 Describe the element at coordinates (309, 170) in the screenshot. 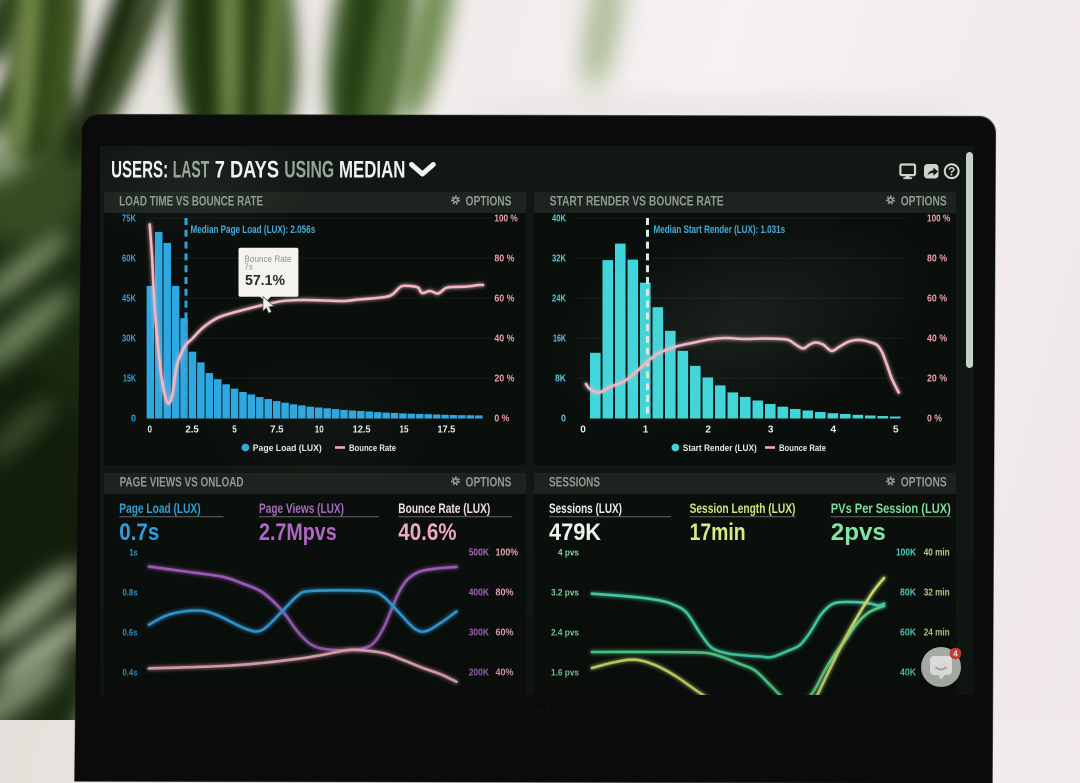

I see `svg-text: USING` at that location.